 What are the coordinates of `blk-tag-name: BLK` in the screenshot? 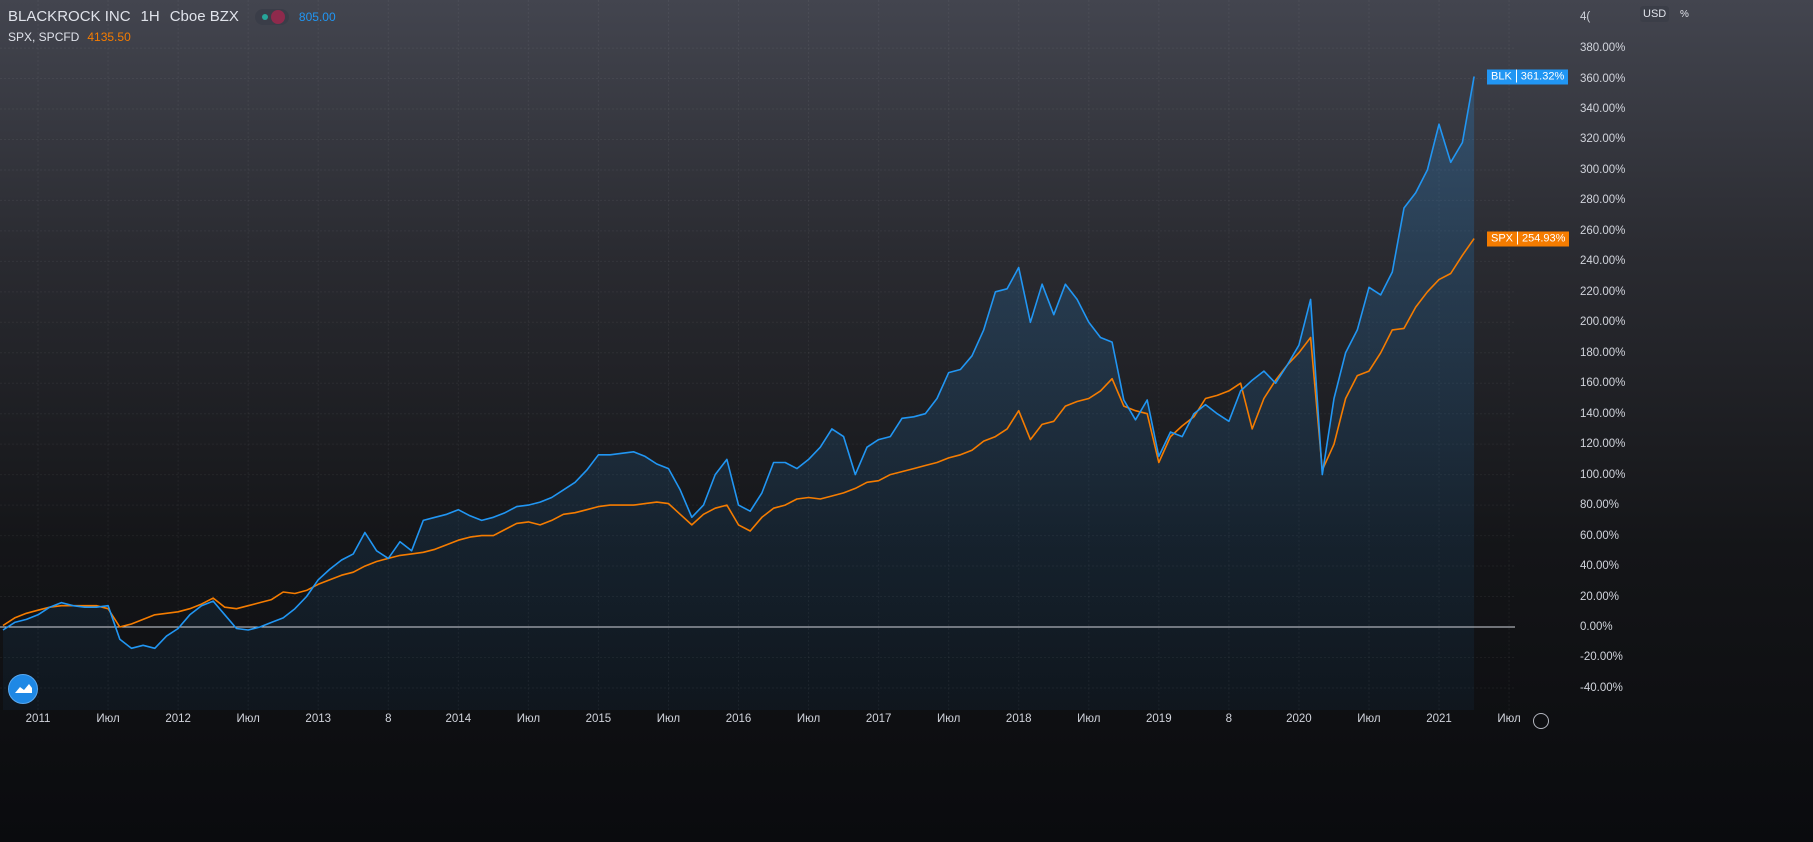 It's located at (1501, 76).